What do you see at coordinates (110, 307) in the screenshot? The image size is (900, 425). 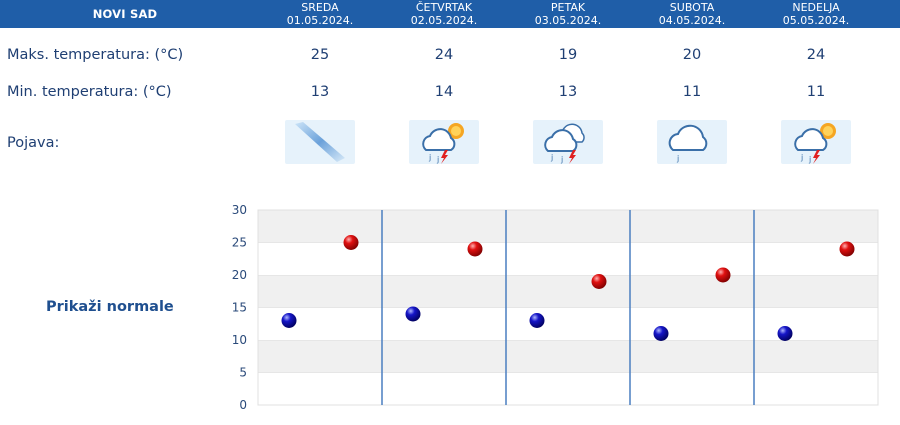 I see `show-normals-link: Prikaži normale` at bounding box center [110, 307].